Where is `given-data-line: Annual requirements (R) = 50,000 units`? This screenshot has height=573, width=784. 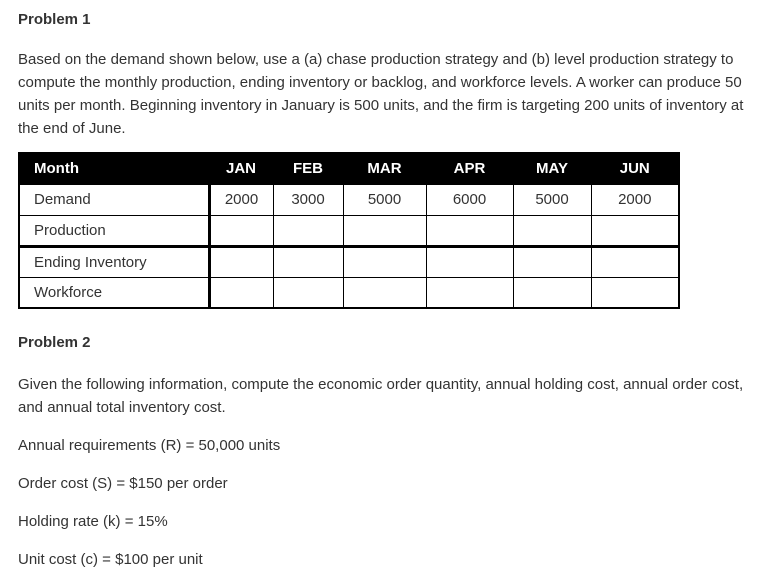
given-data-line: Annual requirements (R) = 50,000 units is located at coordinates (149, 445).